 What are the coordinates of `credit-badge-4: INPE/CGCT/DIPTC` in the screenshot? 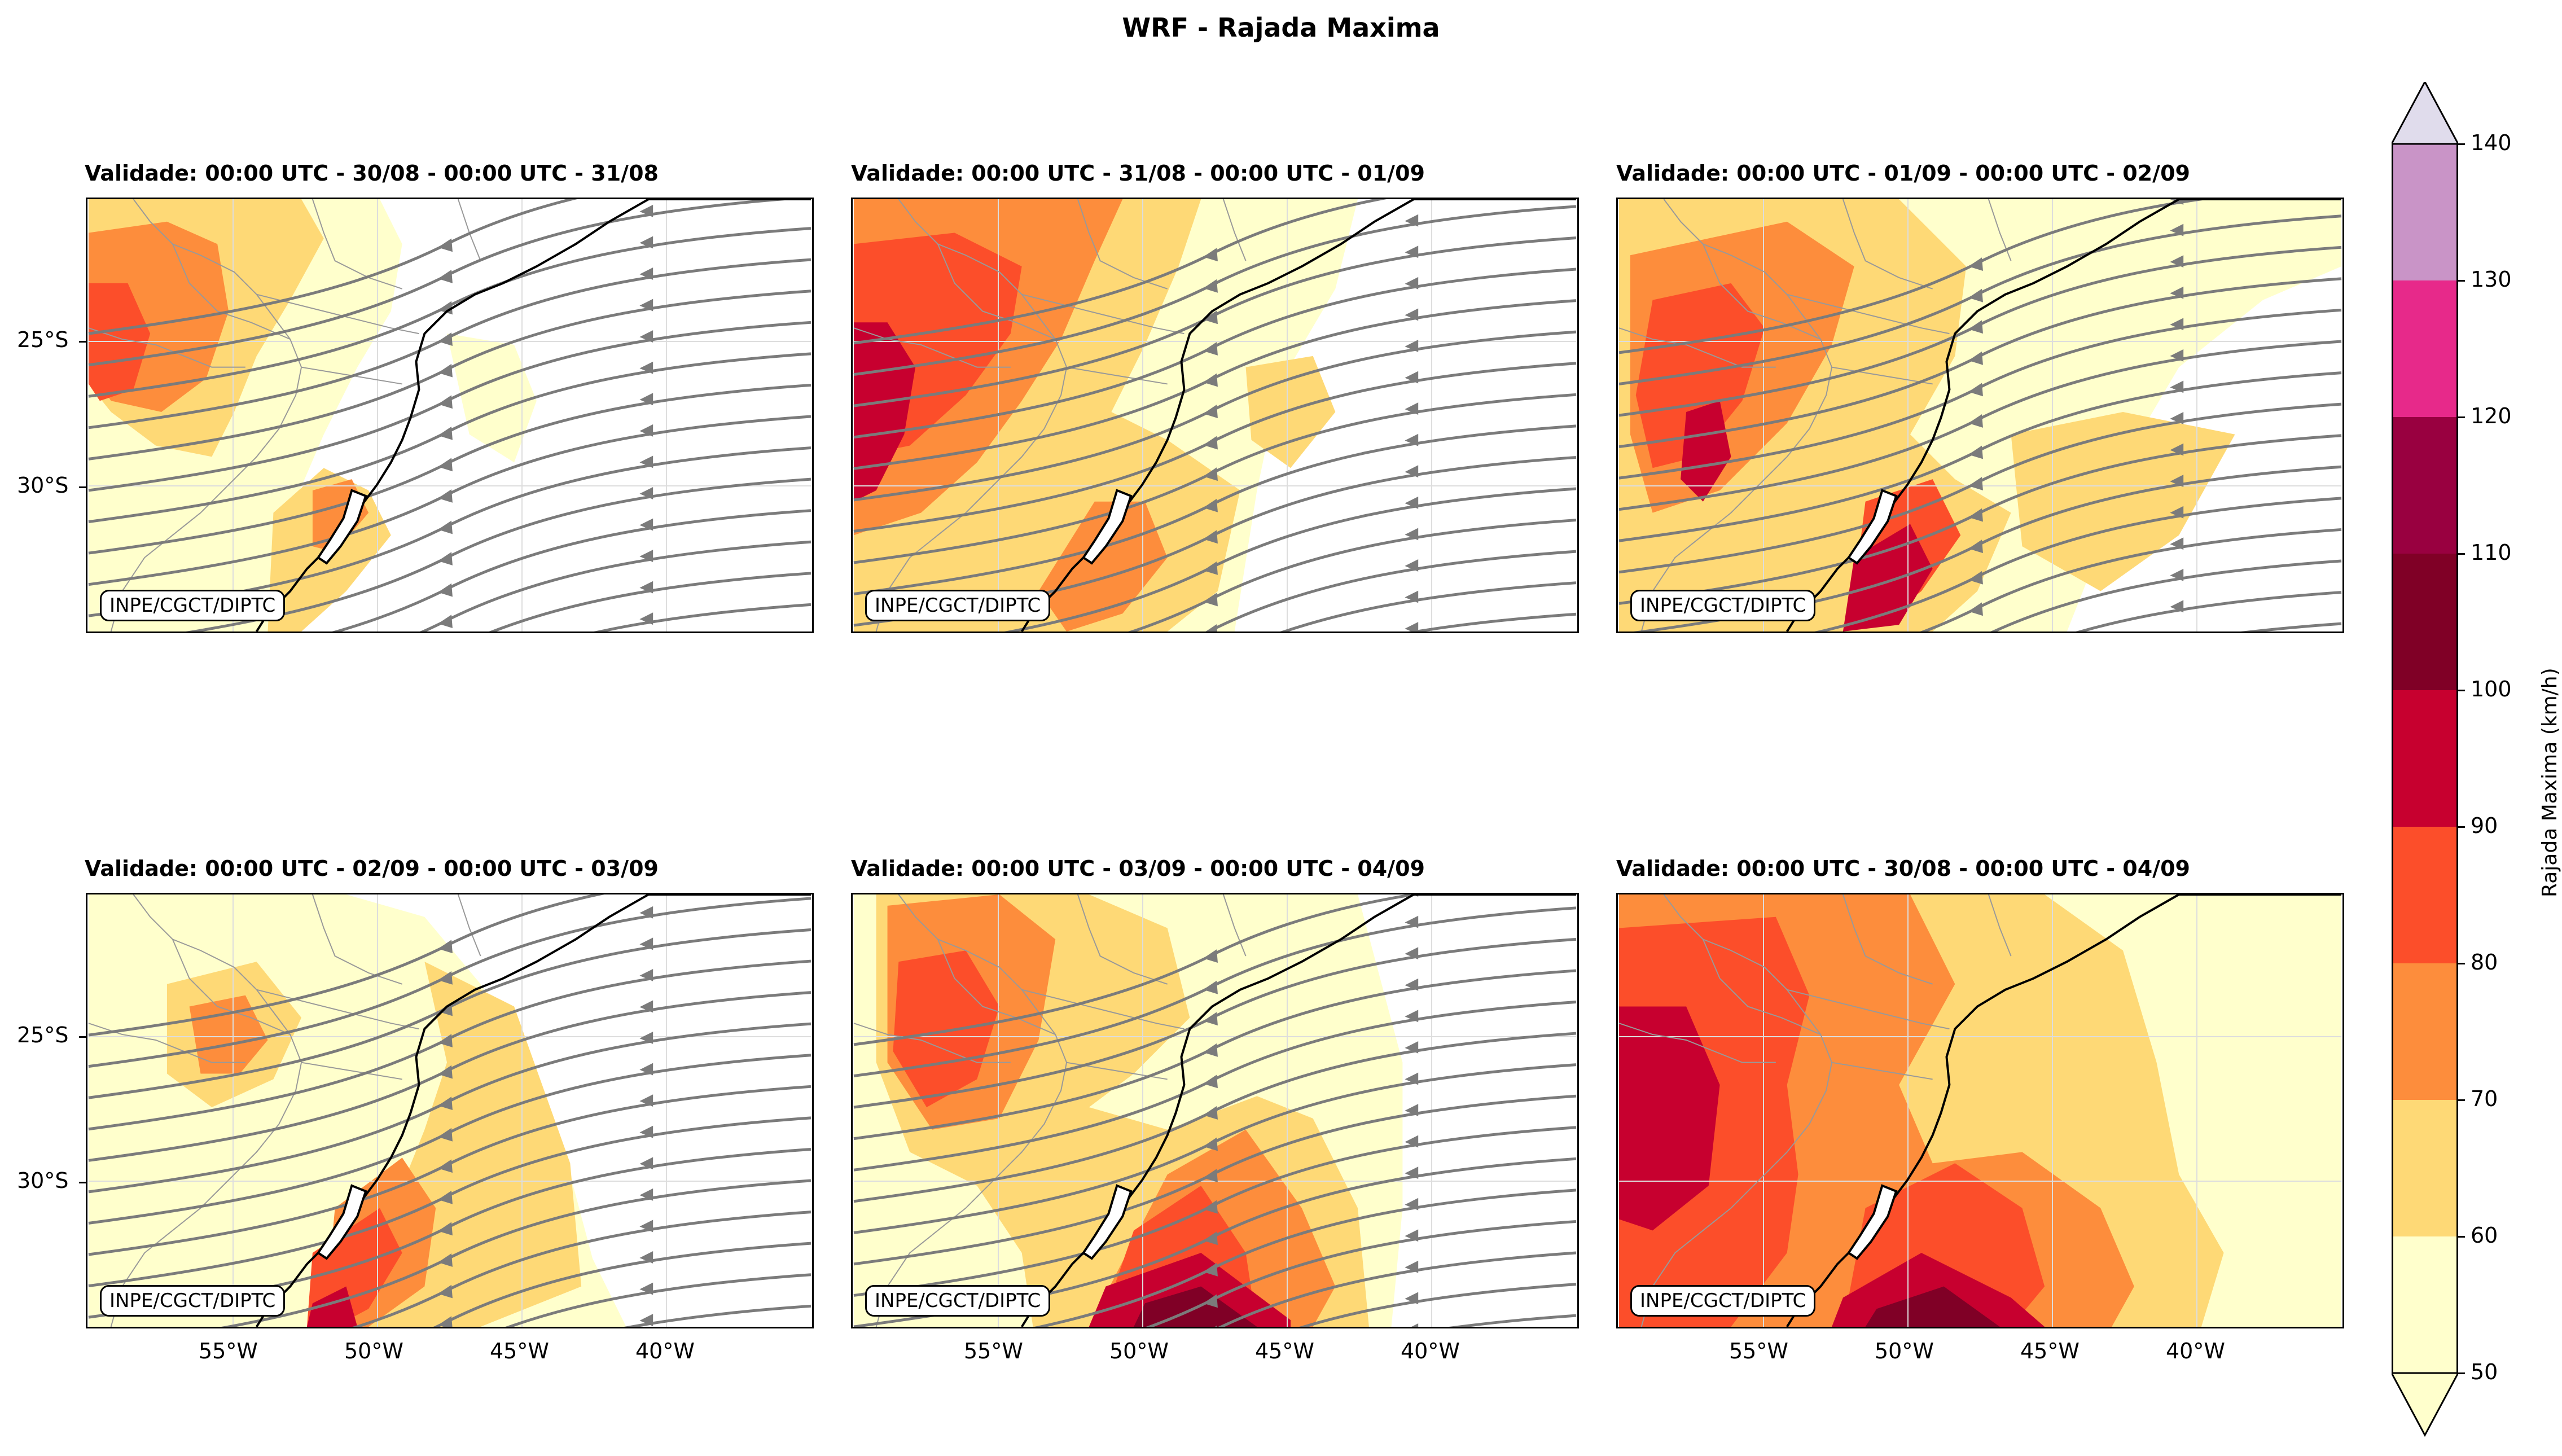 It's located at (193, 1301).